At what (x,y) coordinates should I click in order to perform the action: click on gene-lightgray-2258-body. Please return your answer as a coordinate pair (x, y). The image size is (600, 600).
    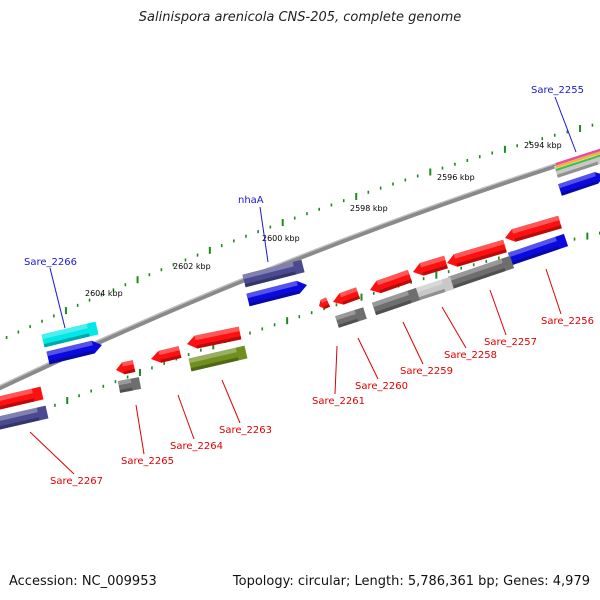
    Looking at the image, I should click on (435, 288).